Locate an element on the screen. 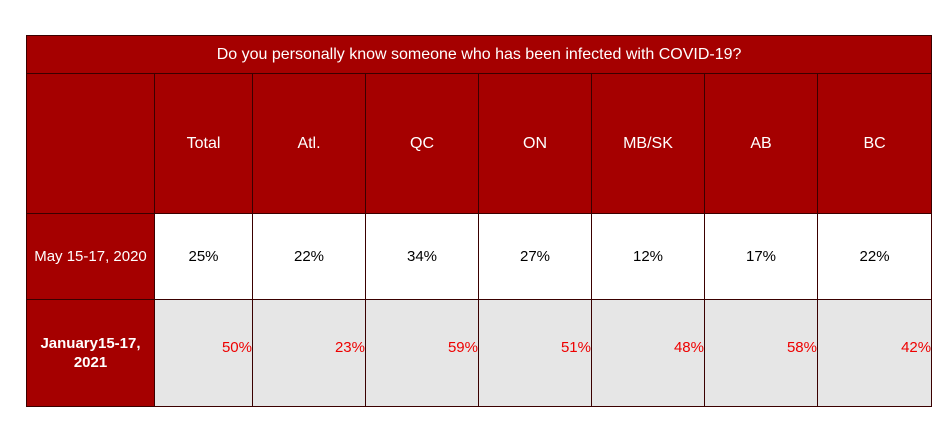  cell-jan-qc: 59% is located at coordinates (422, 353).